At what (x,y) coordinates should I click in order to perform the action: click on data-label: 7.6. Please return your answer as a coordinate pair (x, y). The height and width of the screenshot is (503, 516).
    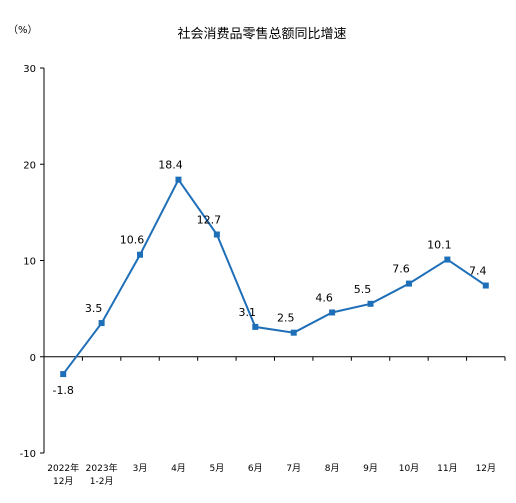
    Looking at the image, I should click on (401, 269).